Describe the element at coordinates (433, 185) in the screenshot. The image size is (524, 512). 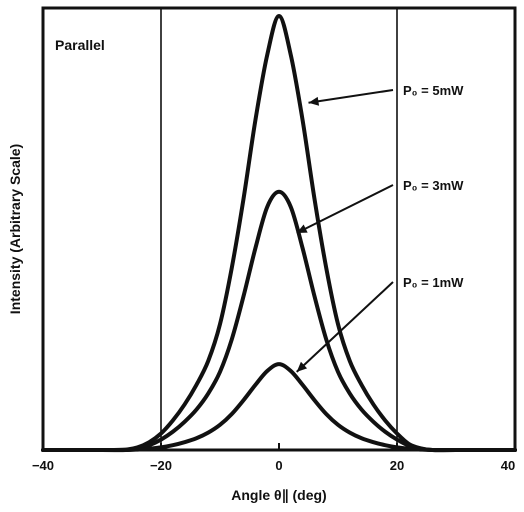
I see `curve-label-2: P₀ = 3mW` at that location.